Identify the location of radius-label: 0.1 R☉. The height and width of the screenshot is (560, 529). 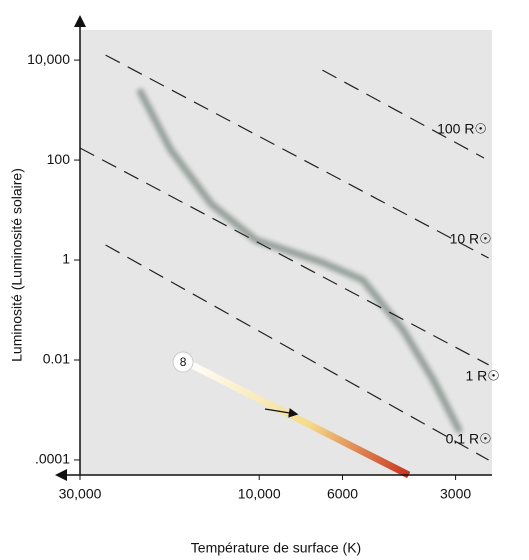
(469, 439).